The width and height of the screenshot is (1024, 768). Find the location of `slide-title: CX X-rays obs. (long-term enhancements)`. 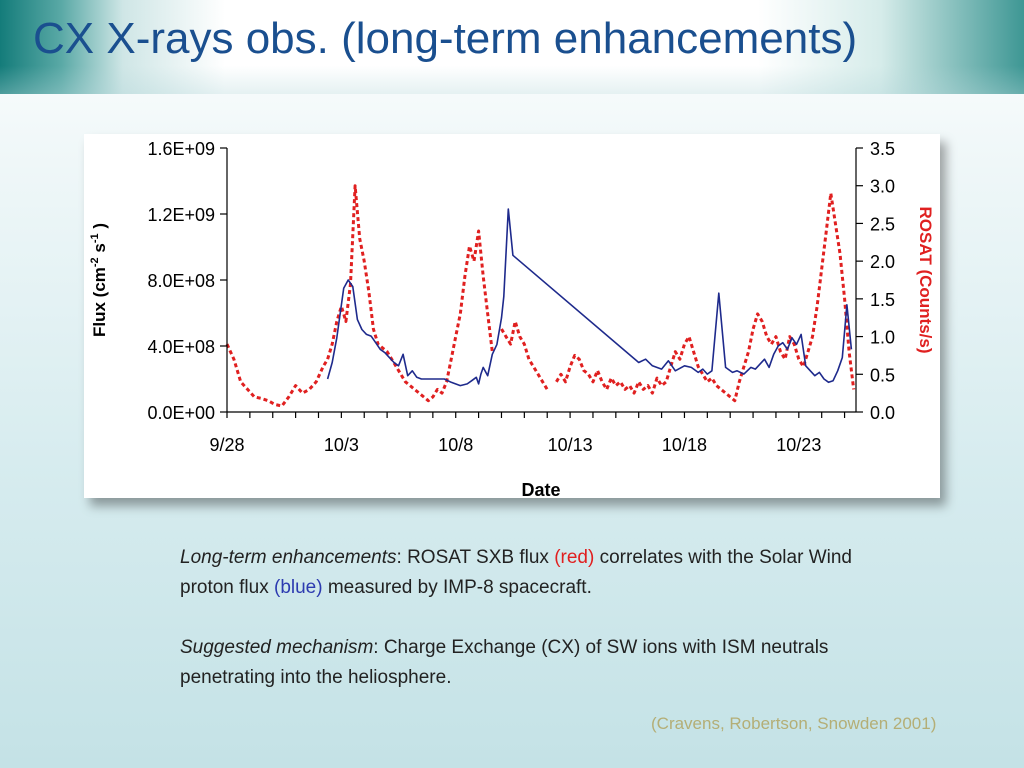

slide-title: CX X-rays obs. (long-term enhancements) is located at coordinates (445, 38).